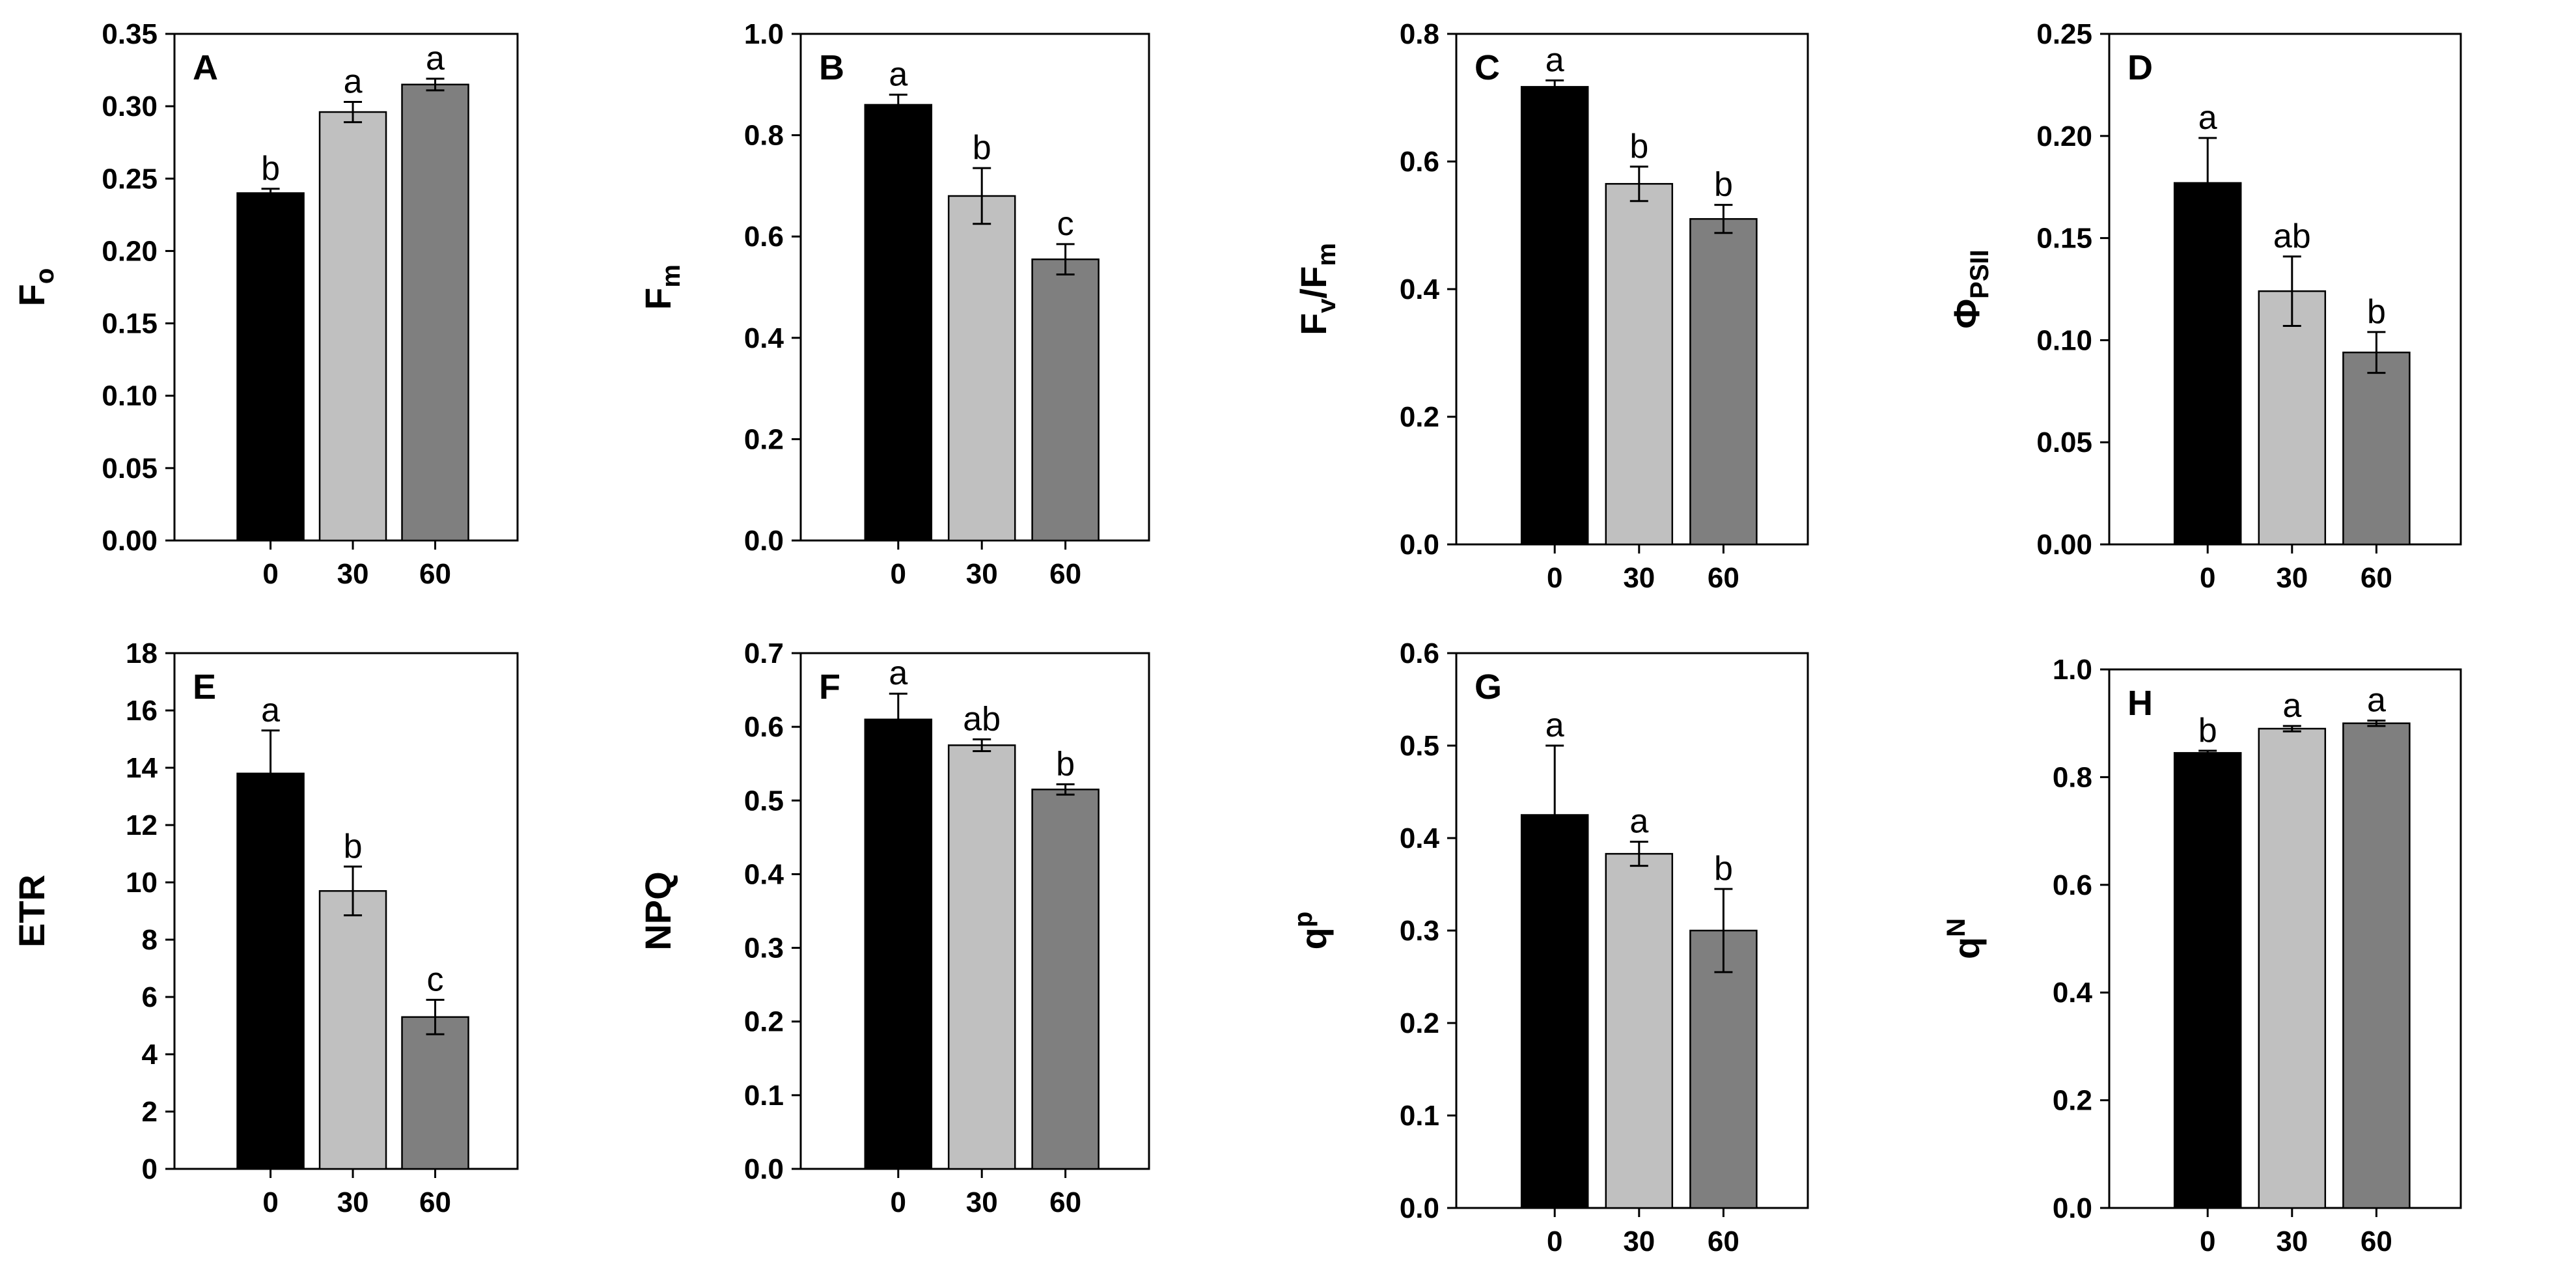 Image resolution: width=2576 pixels, height=1262 pixels. Describe the element at coordinates (130, 251) in the screenshot. I see `y-tick-label: 0.20` at that location.